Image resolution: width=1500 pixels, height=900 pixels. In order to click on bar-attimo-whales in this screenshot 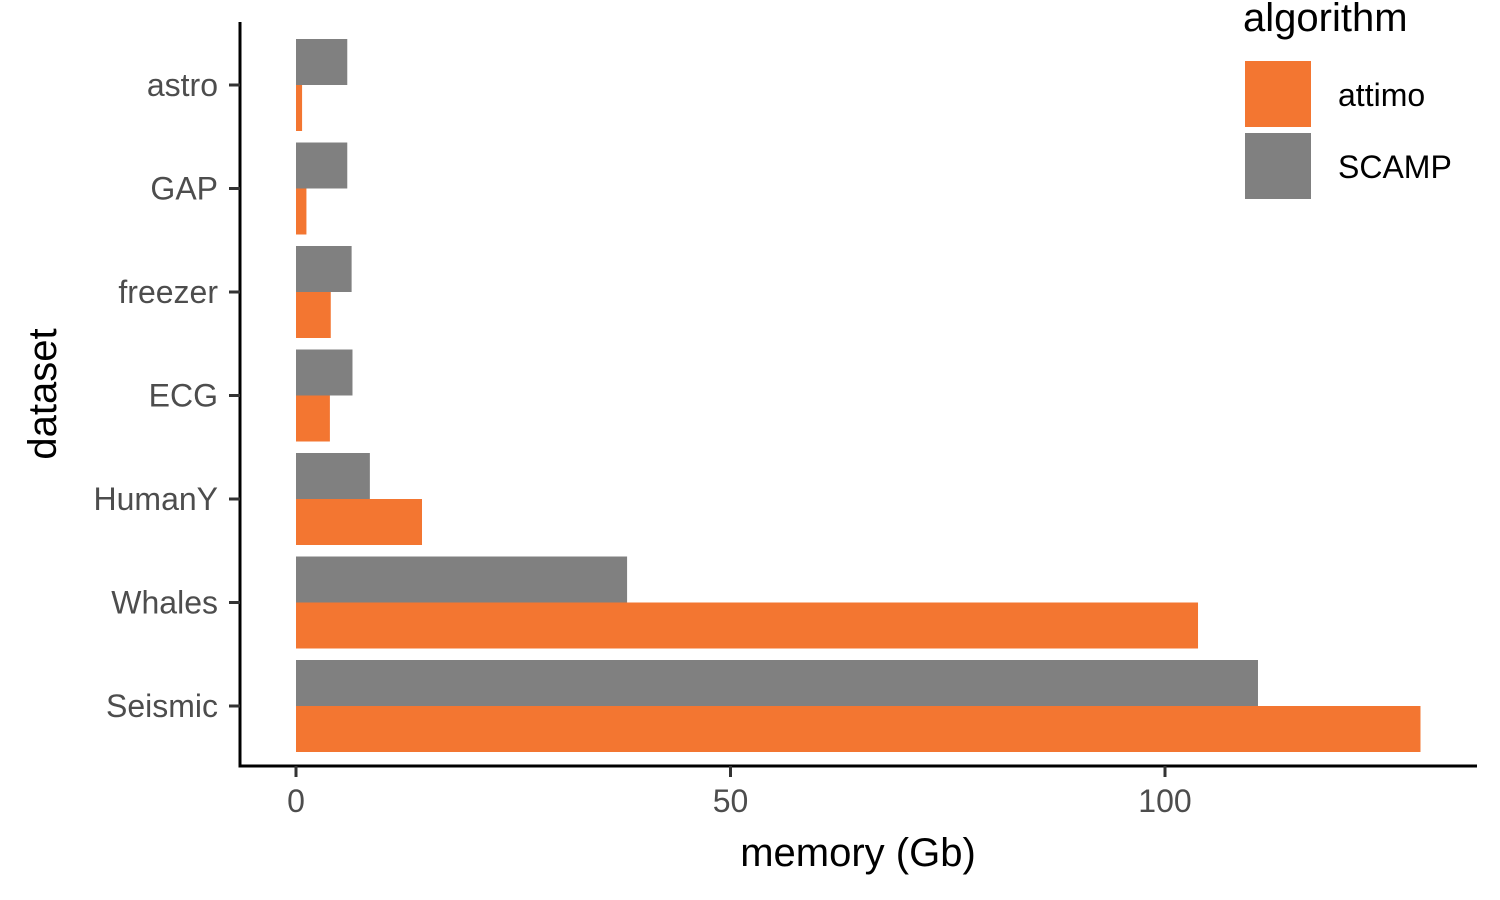, I will do `click(747, 625)`.